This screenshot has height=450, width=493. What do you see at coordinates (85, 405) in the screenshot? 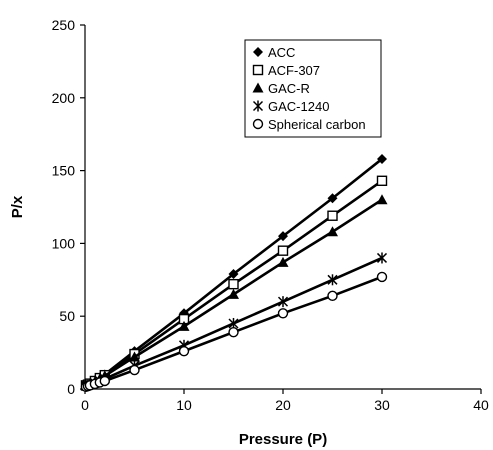
I see `x-tick-label: 0` at bounding box center [85, 405].